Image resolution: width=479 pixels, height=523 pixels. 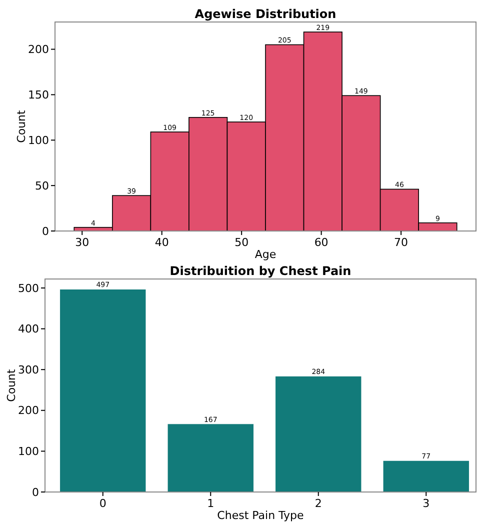 What do you see at coordinates (401, 242) in the screenshot?
I see `x-tick-label: 70` at bounding box center [401, 242].